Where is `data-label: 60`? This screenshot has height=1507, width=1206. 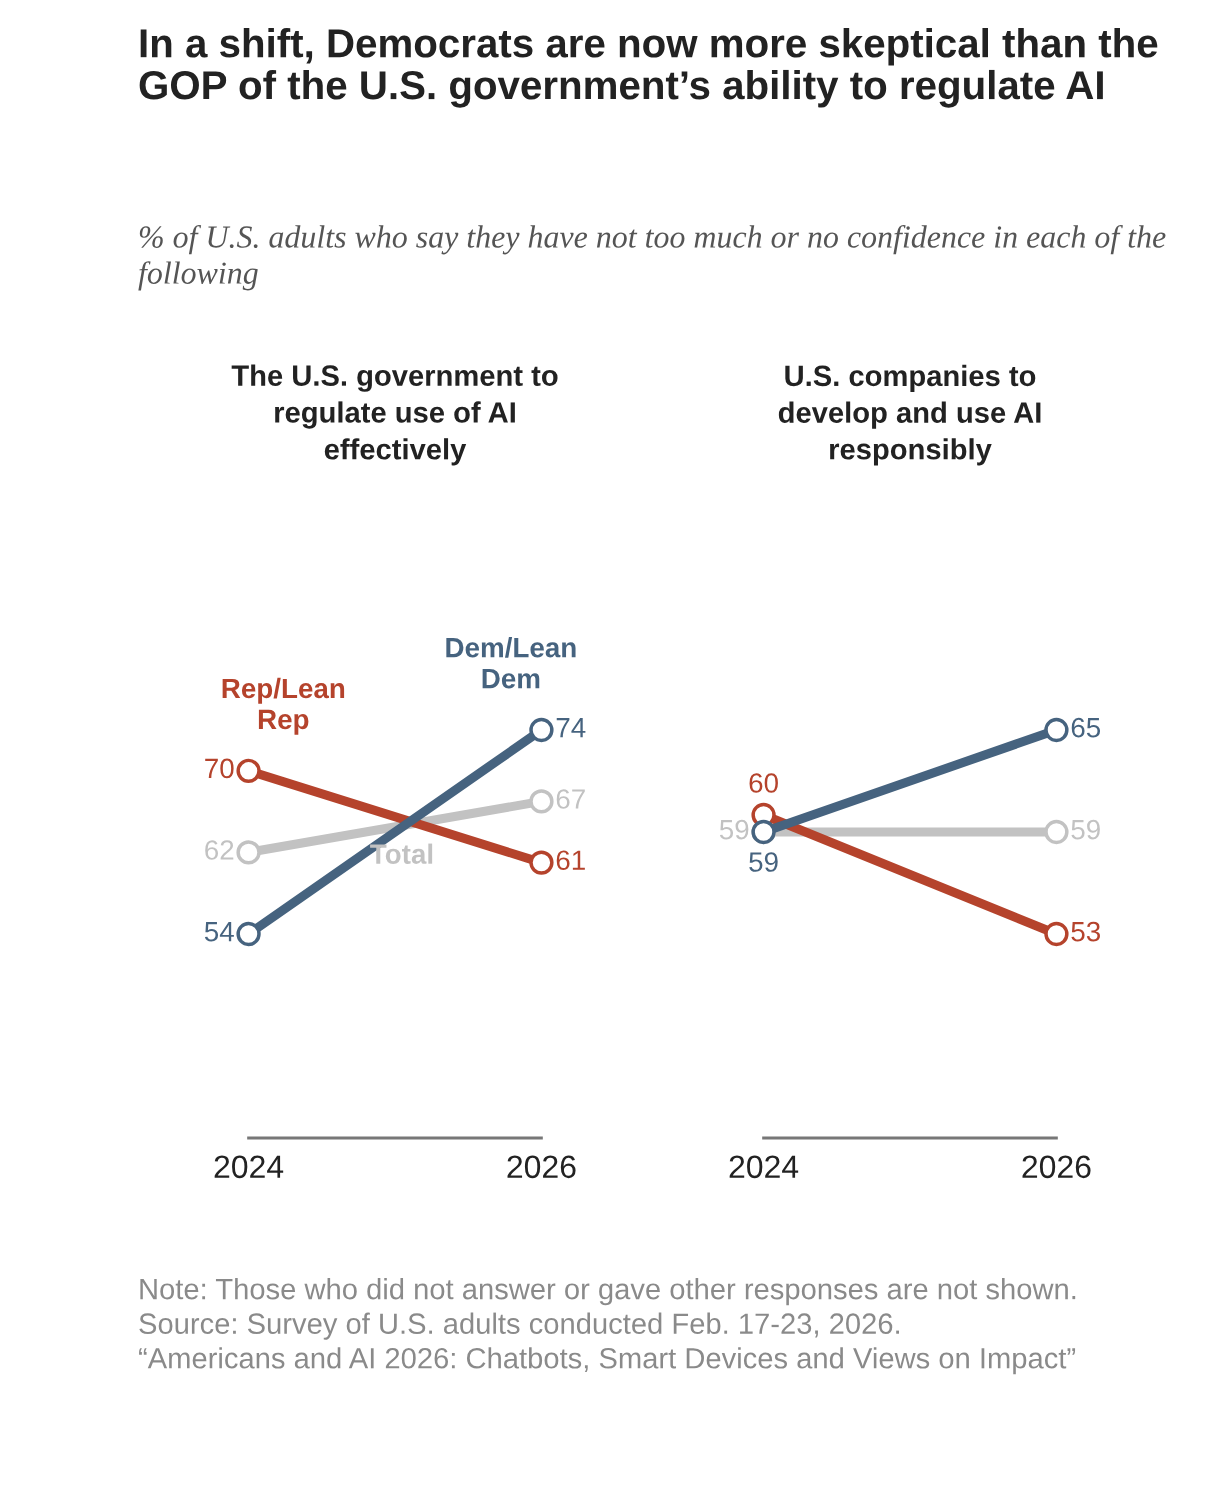 data-label: 60 is located at coordinates (763, 783).